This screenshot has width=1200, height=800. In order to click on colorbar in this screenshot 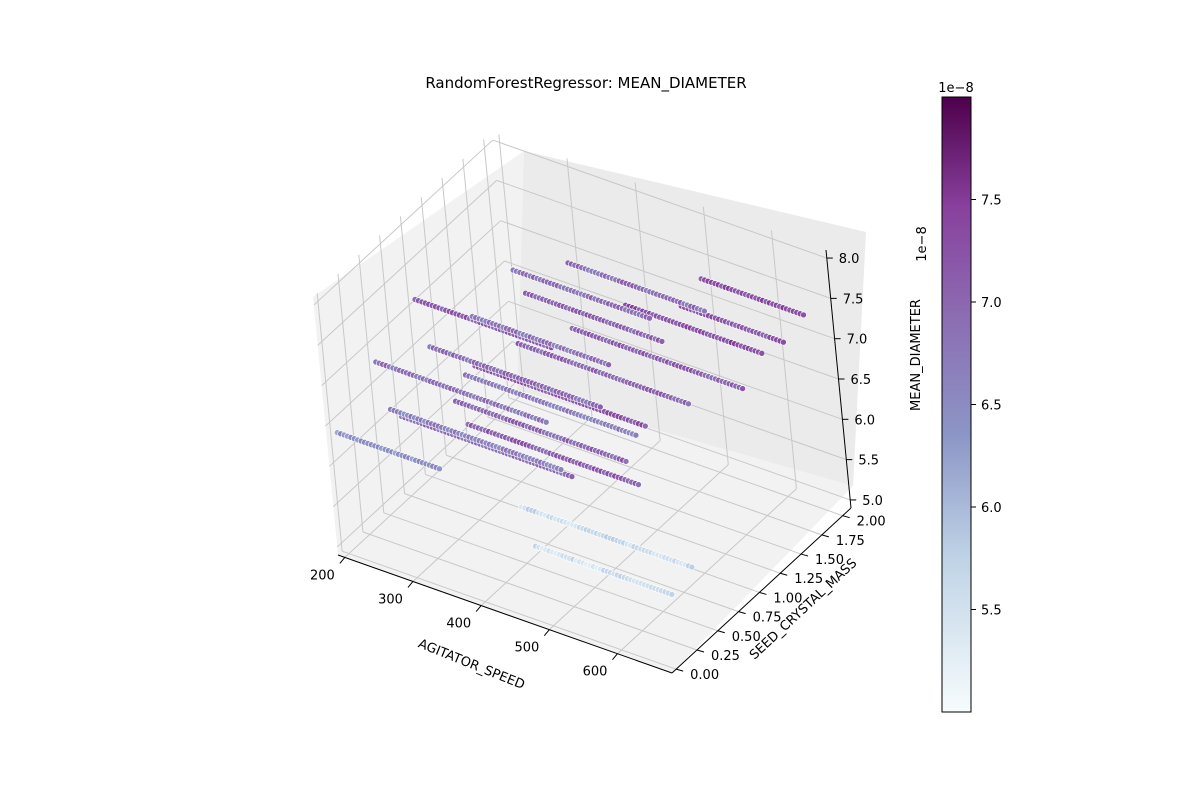, I will do `click(956, 404)`.